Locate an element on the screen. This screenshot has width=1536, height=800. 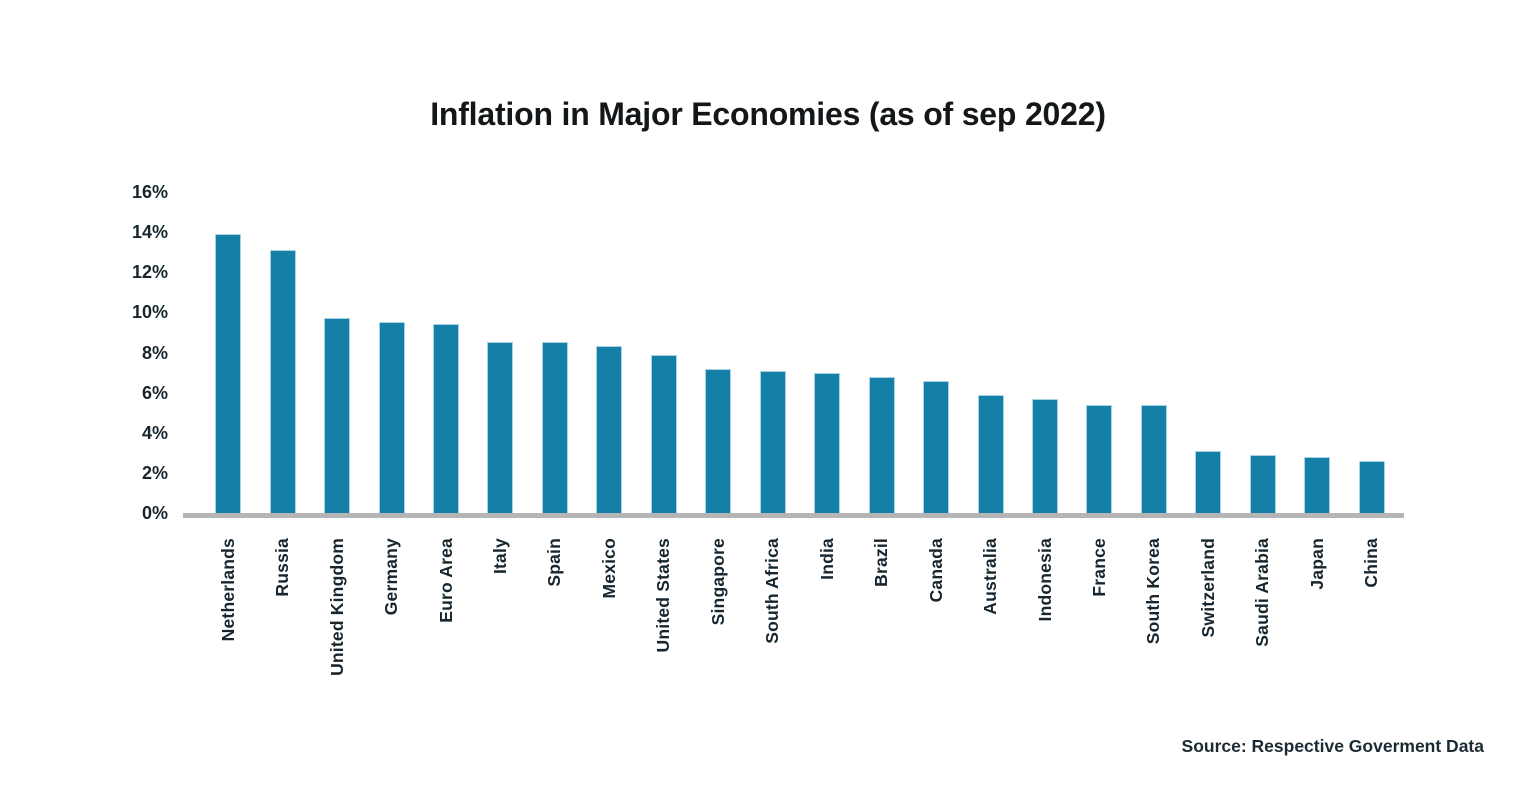
bar-australia is located at coordinates (990, 453).